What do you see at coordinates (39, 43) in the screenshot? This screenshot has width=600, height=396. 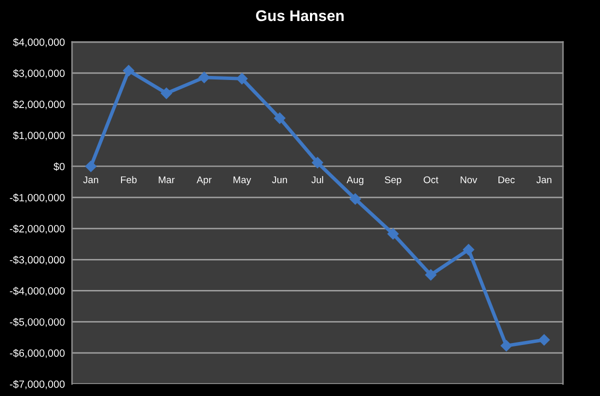 I see `y-tick-label: $4,000,000` at bounding box center [39, 43].